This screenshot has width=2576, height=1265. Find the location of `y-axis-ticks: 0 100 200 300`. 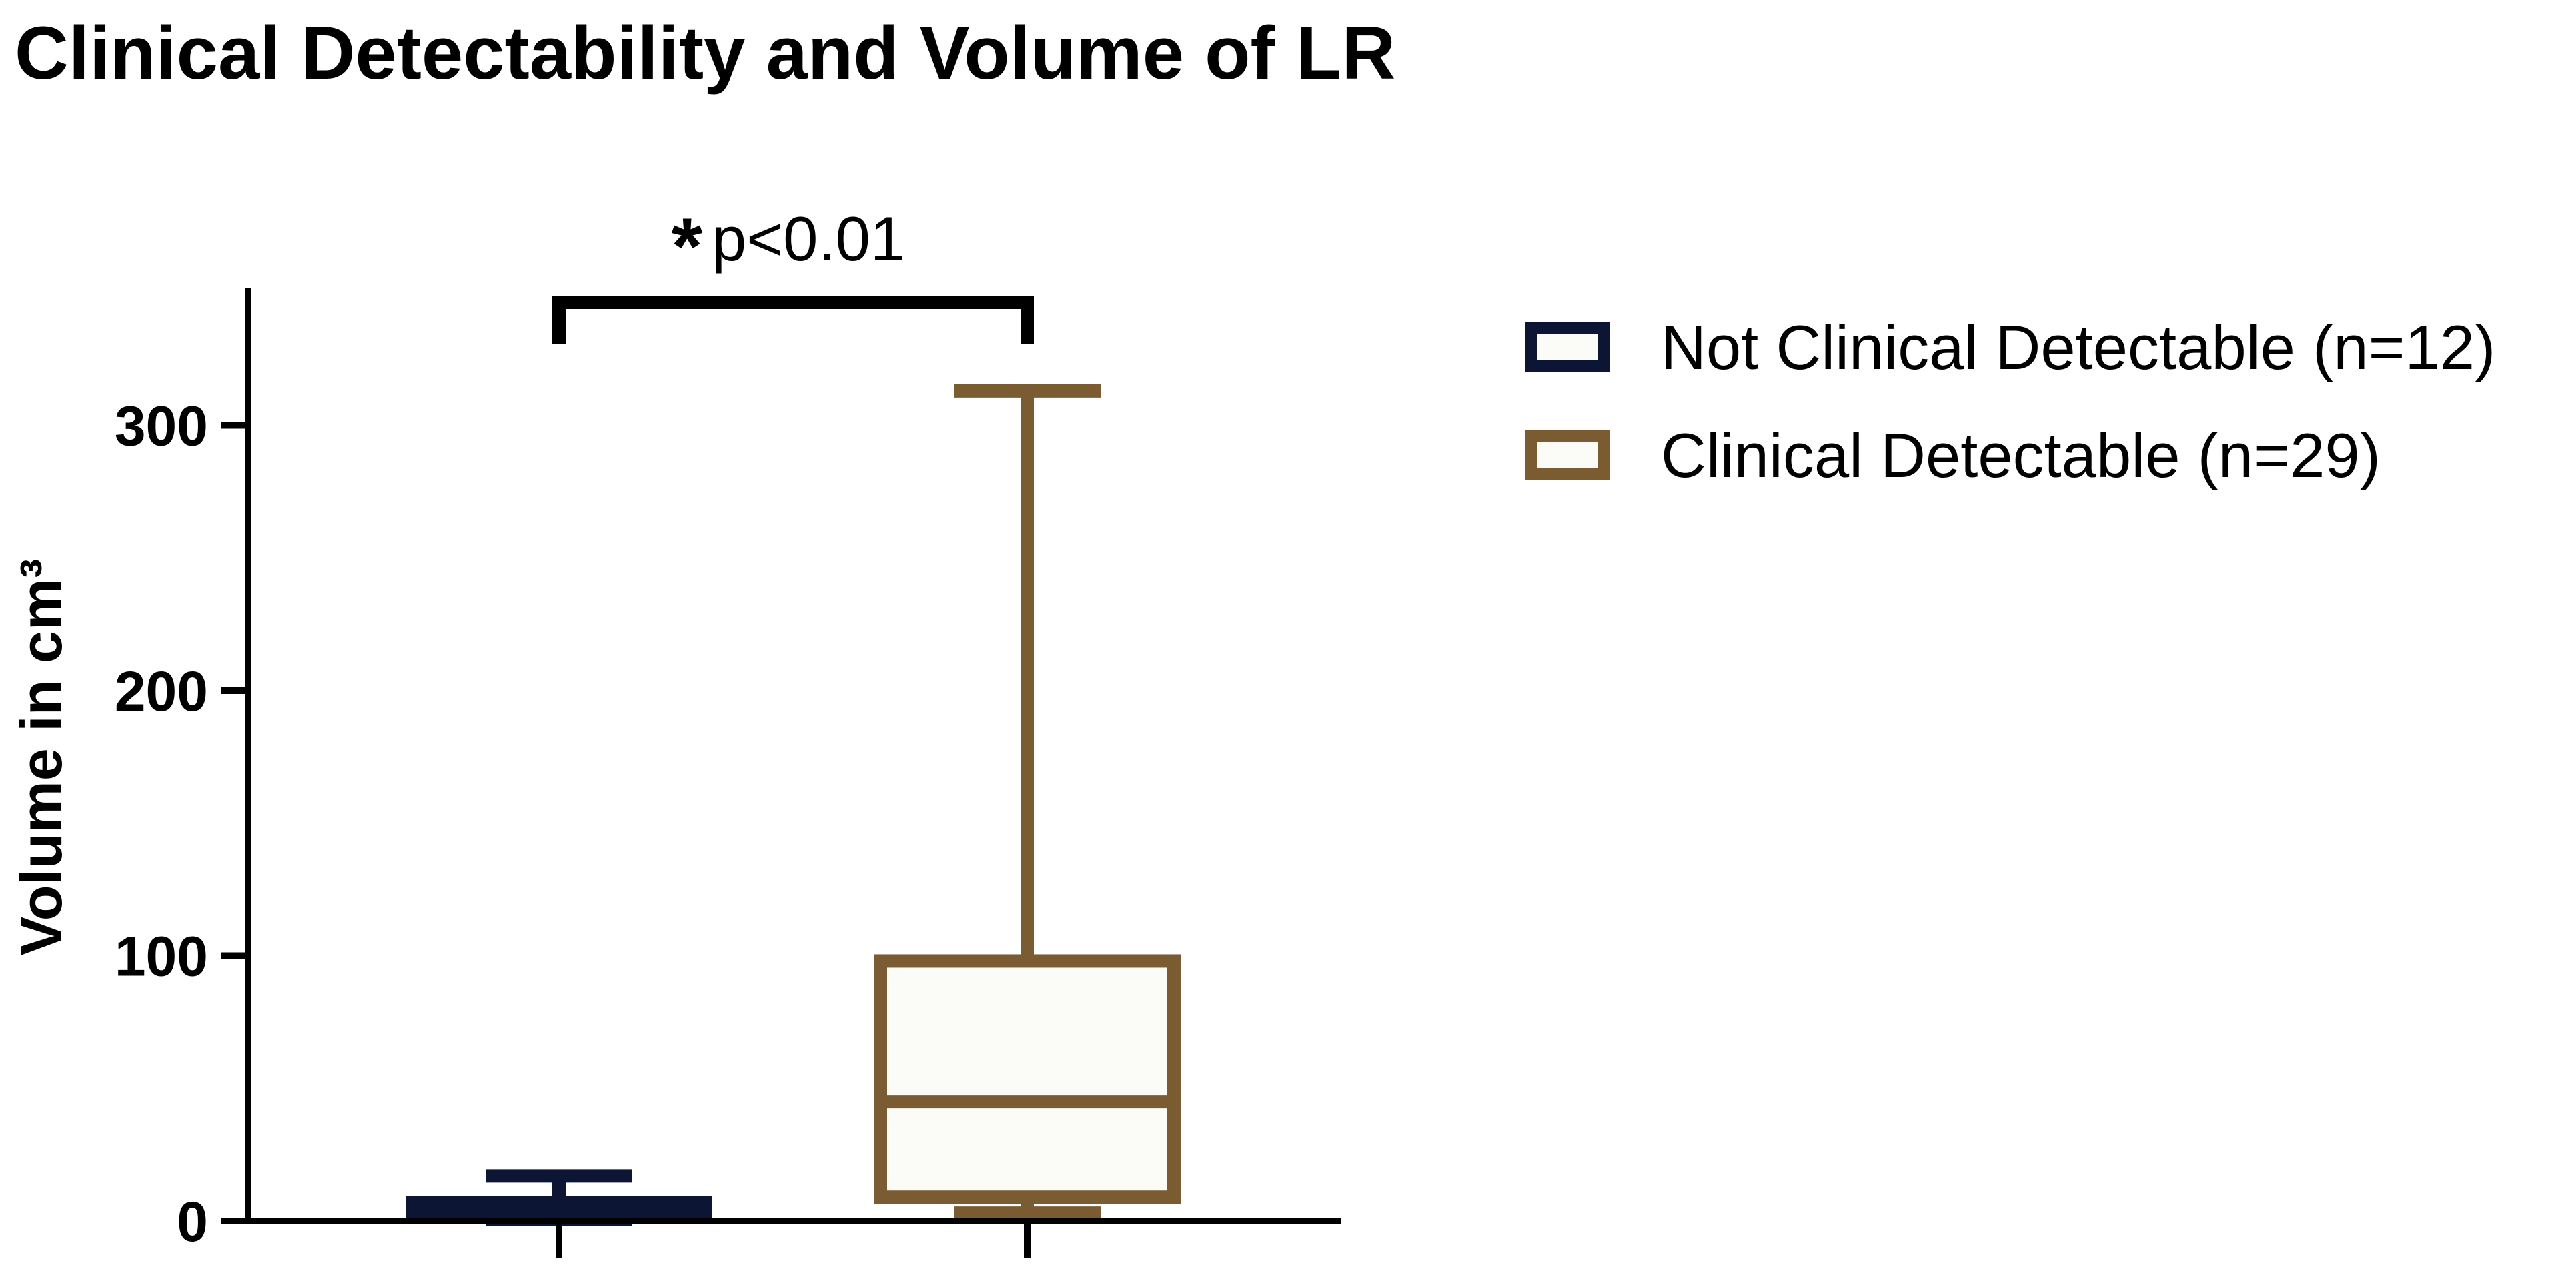

y-axis-ticks: 0 100 200 300 is located at coordinates (181, 824).